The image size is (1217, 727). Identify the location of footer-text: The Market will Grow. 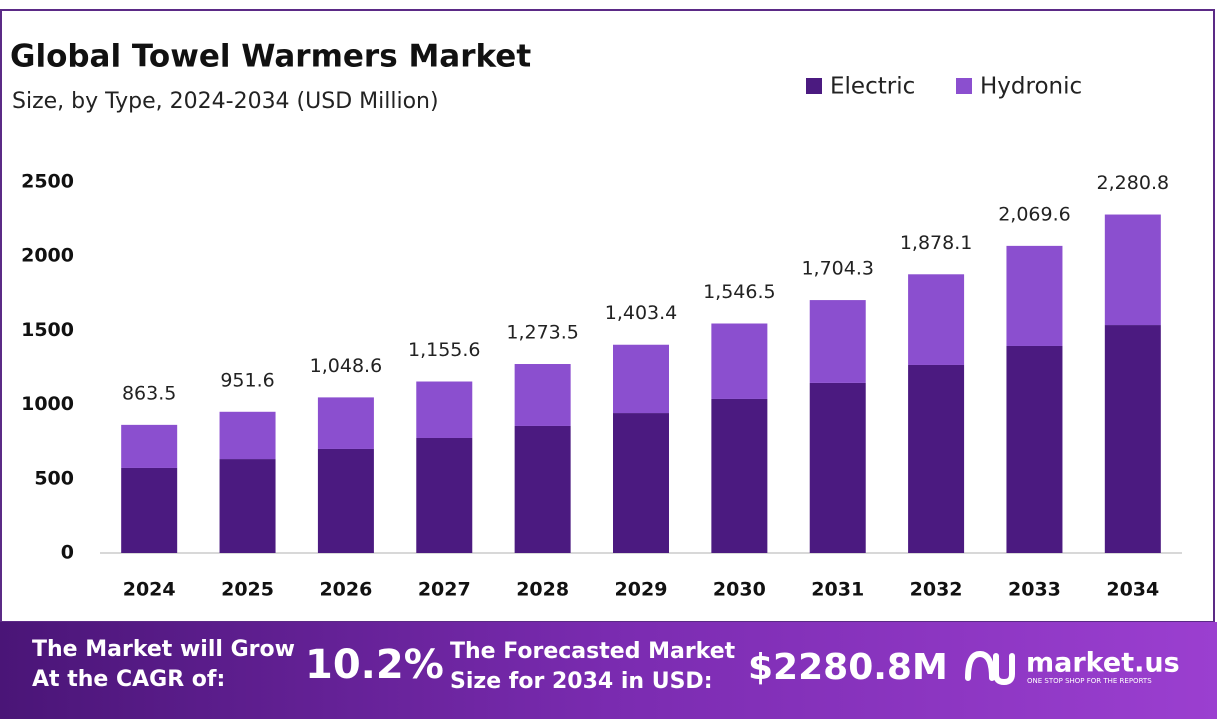
(163, 649).